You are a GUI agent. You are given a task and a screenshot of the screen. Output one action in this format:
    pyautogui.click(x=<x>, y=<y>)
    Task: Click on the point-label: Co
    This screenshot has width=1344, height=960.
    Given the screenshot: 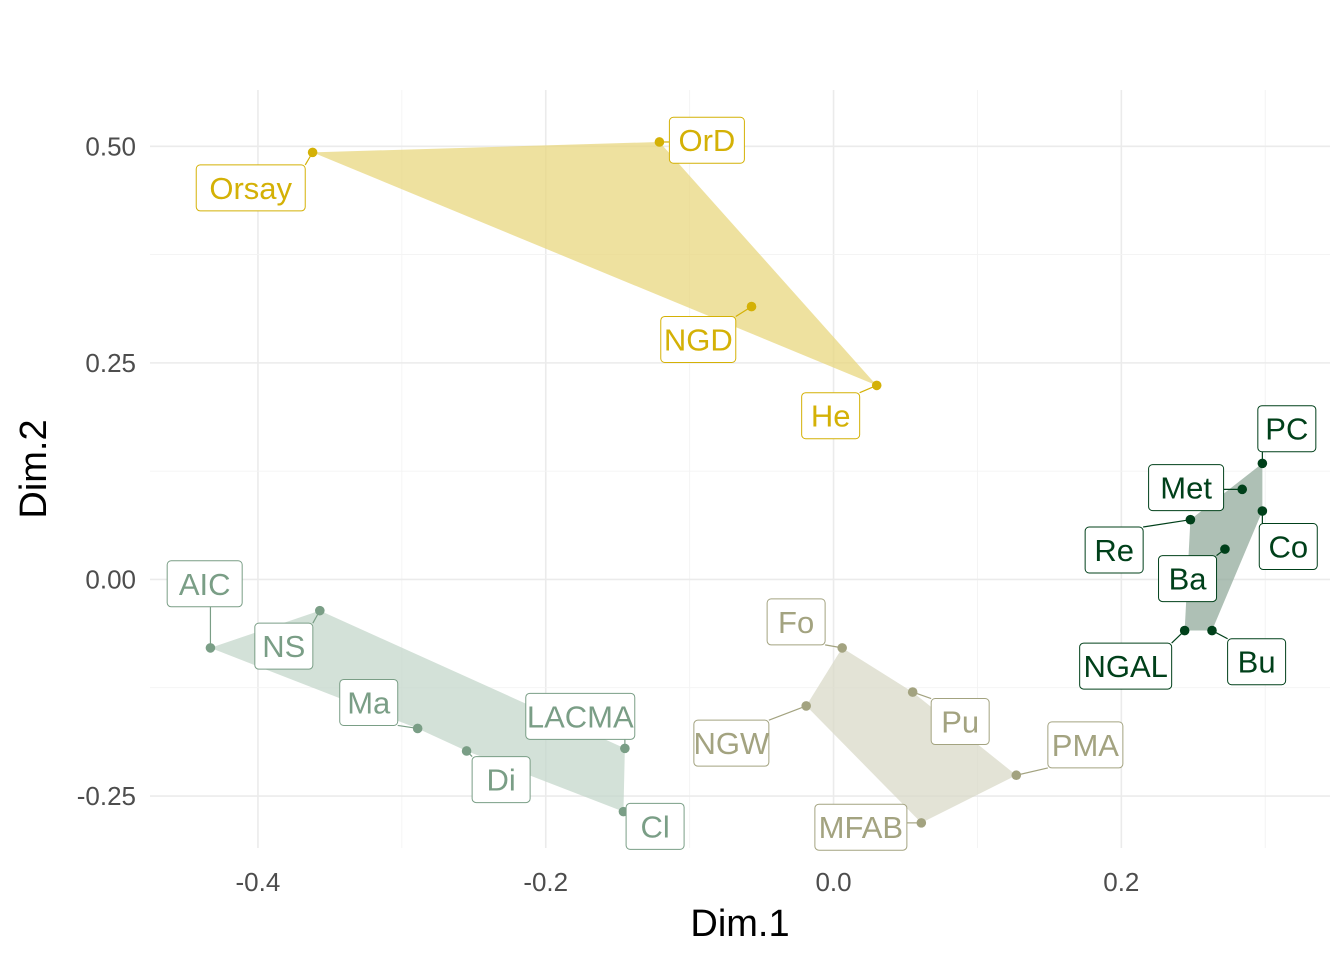 What is the action you would take?
    pyautogui.click(x=1288, y=547)
    